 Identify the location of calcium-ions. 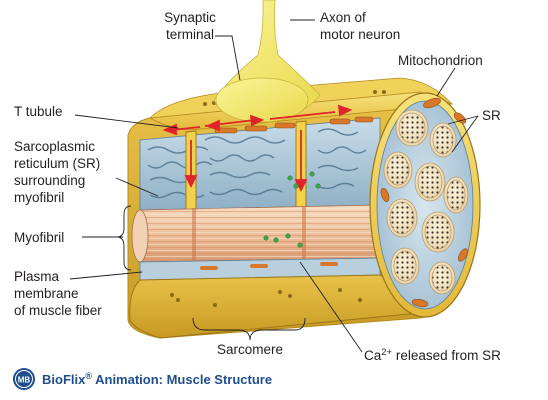
(292, 209).